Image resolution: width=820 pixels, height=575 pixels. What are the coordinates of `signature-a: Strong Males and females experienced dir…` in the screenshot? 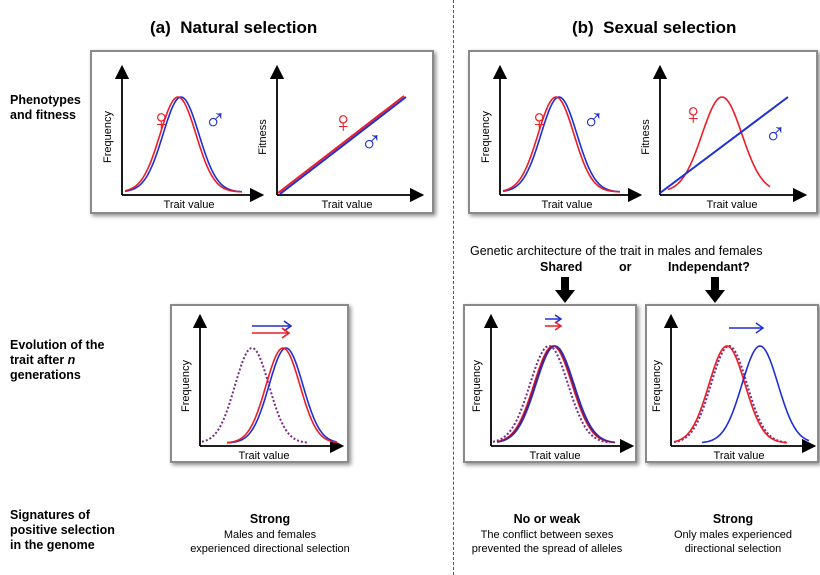 It's located at (270, 534).